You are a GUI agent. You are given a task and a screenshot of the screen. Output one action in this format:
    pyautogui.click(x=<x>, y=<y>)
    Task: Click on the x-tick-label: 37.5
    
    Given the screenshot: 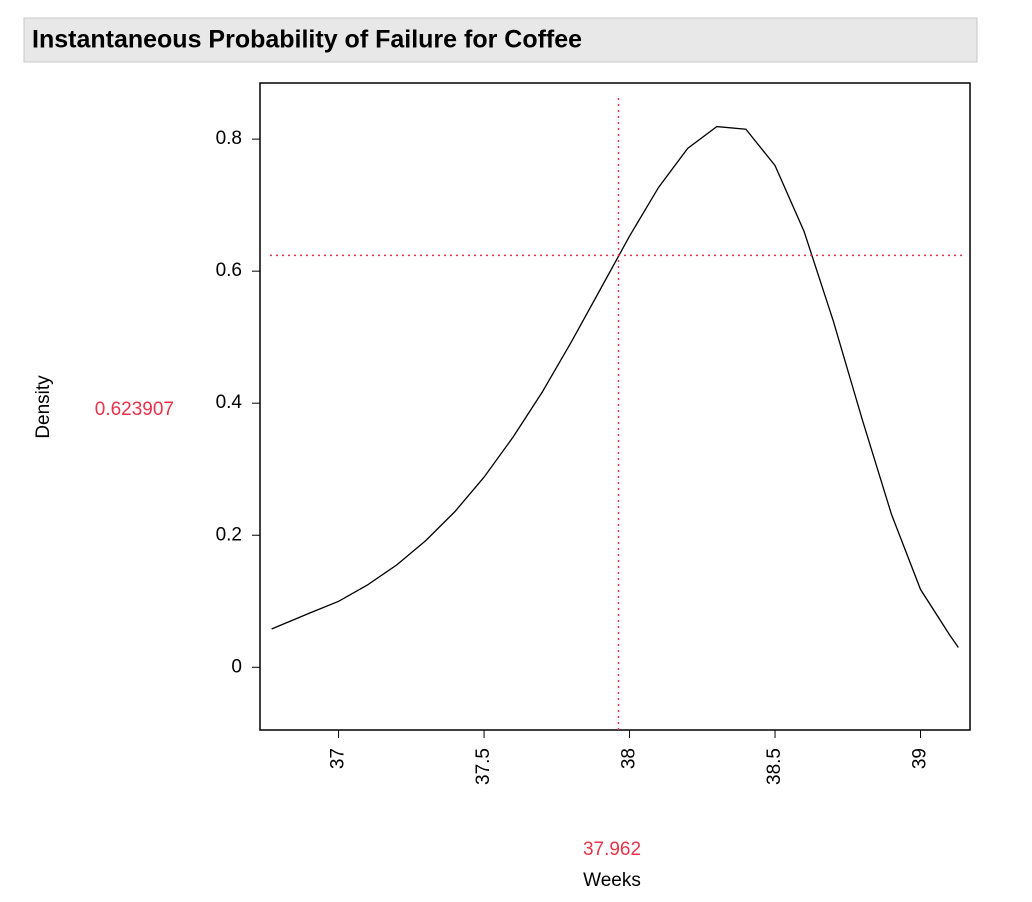 What is the action you would take?
    pyautogui.click(x=483, y=766)
    